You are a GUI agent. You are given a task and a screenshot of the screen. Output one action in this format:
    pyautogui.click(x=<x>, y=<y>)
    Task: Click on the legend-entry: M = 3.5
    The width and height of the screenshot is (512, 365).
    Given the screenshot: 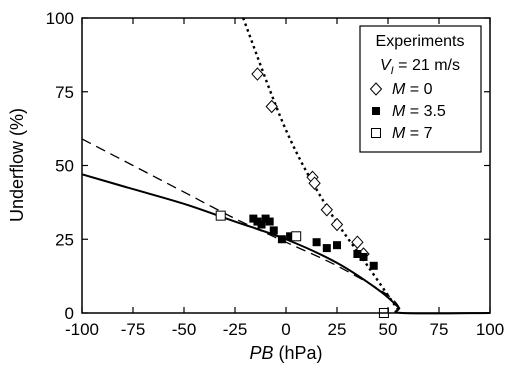 What is the action you would take?
    pyautogui.click(x=409, y=111)
    